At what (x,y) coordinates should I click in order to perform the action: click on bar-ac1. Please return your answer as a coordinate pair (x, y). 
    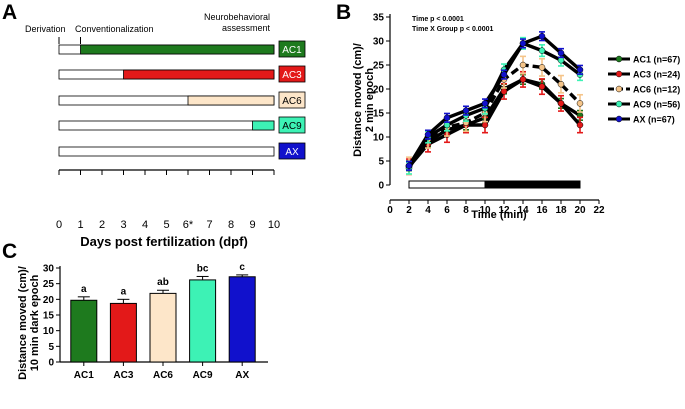
    Looking at the image, I should click on (84, 331).